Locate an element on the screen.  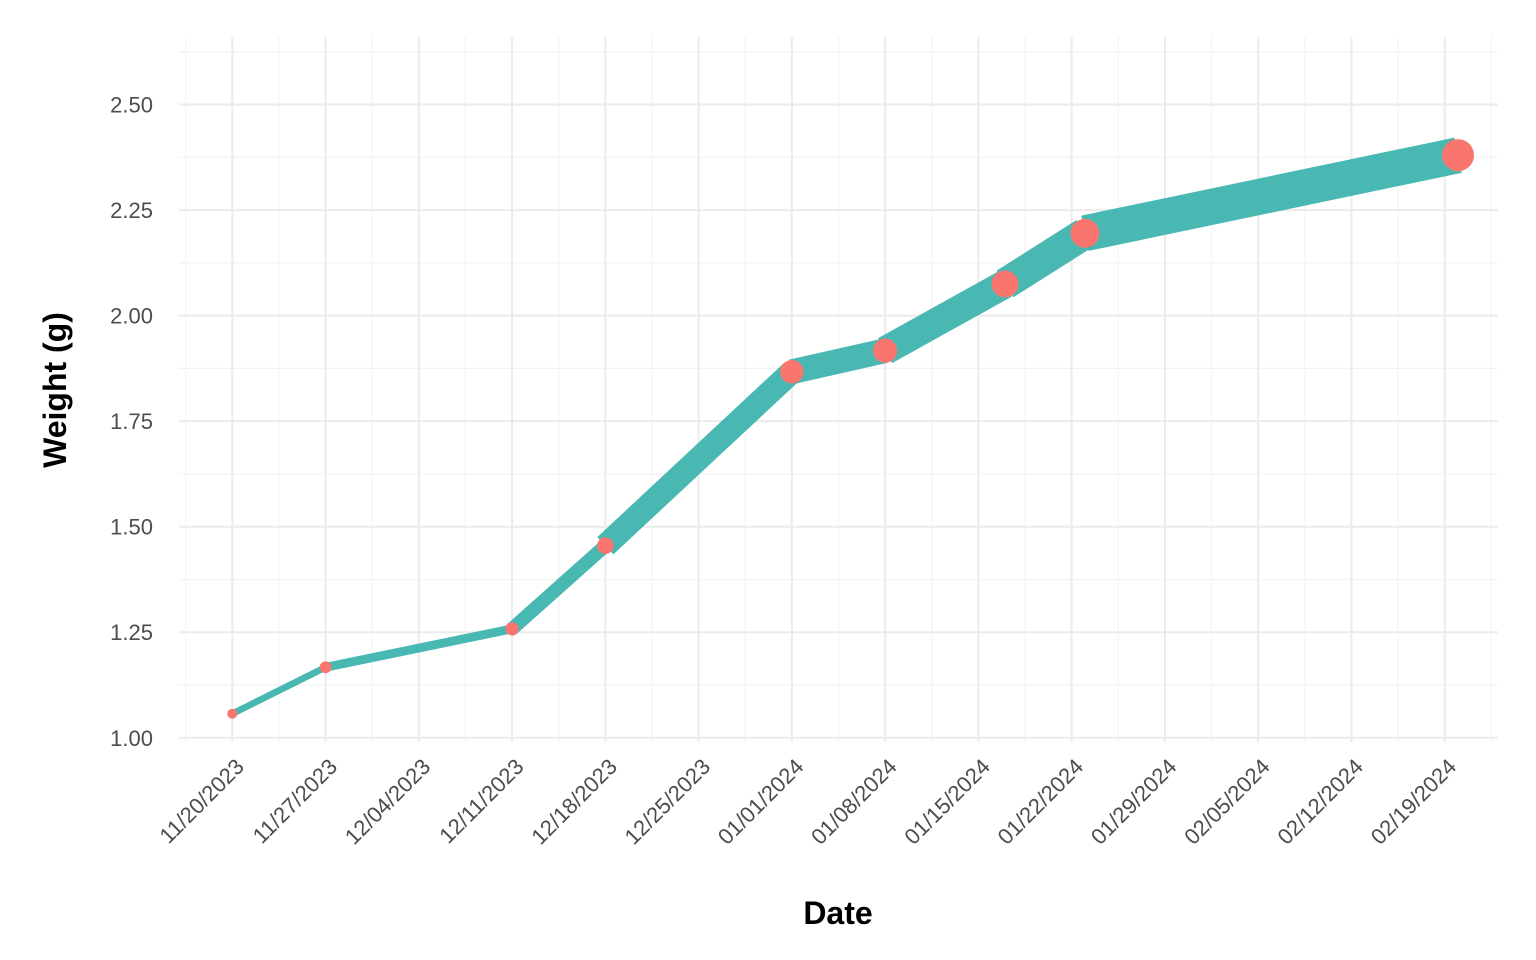
x-tick-label: 01/22/2024 is located at coordinates (1041, 802).